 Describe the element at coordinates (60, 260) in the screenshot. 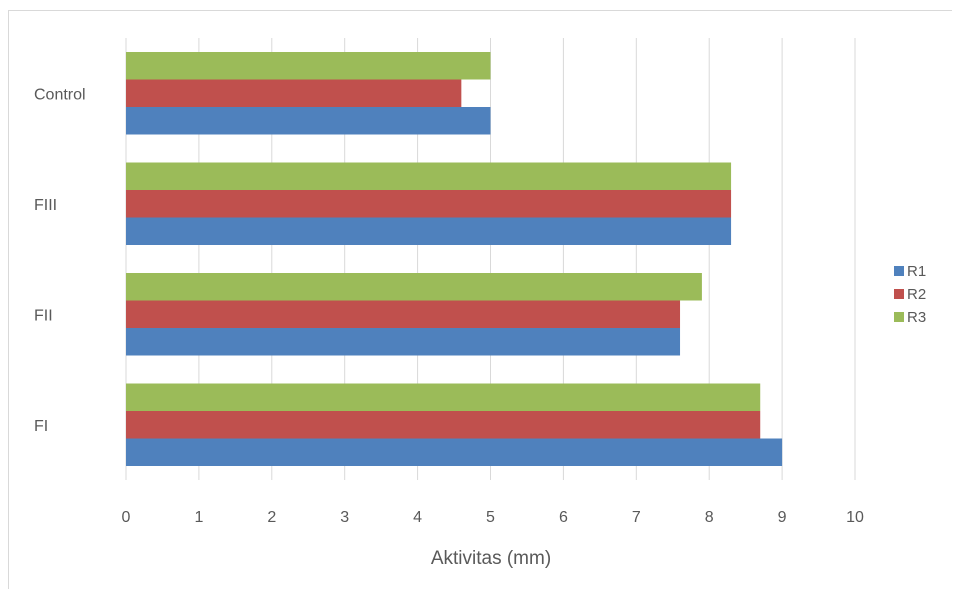

I see `y-axis-categories: FI FII FIII Control` at that location.